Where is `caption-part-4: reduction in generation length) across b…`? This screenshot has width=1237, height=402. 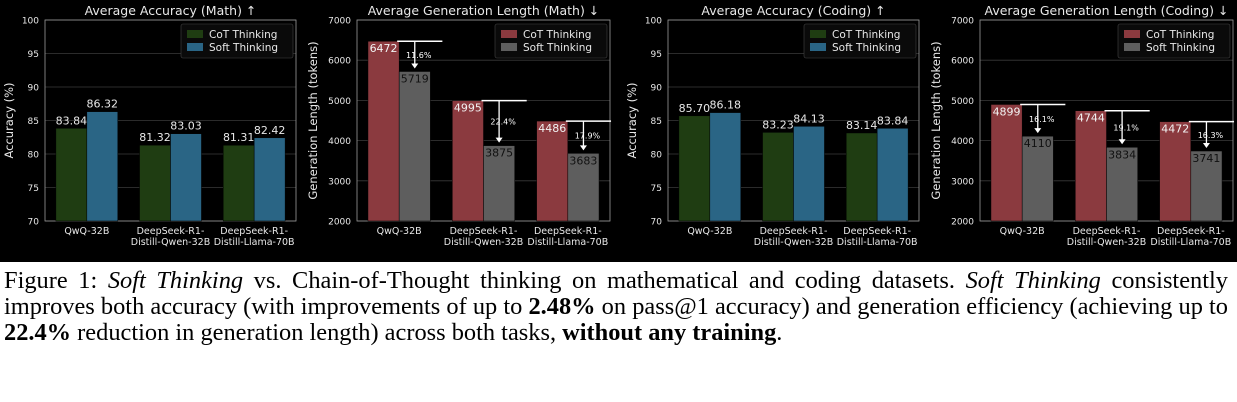
caption-part-4: reduction in generation length) across b… is located at coordinates (317, 332).